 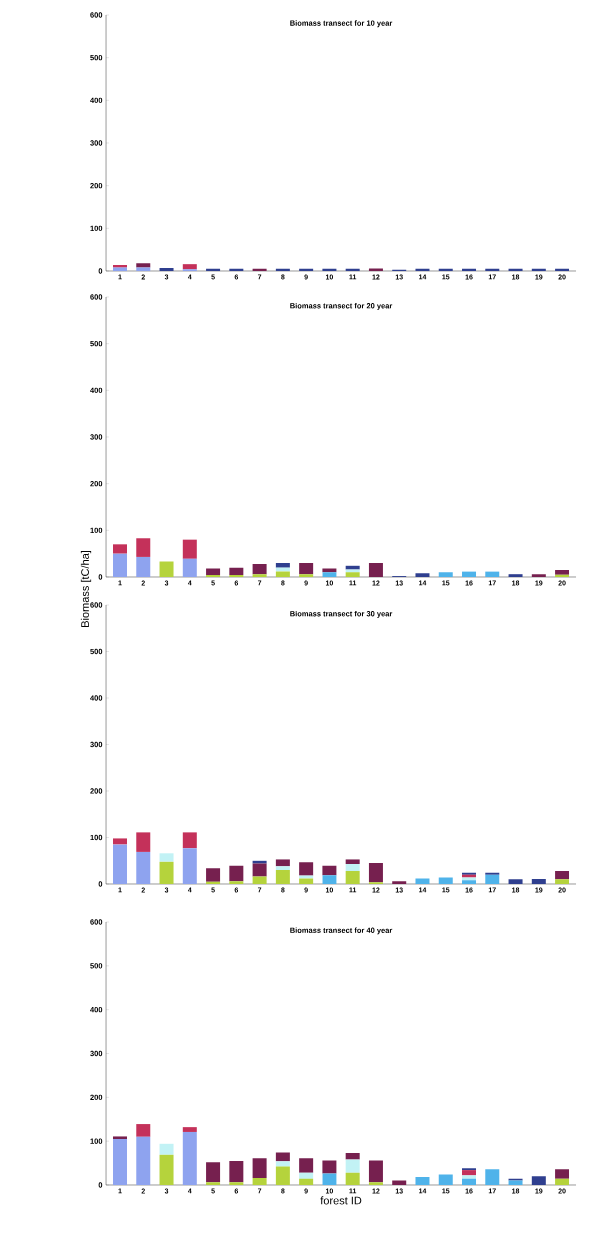 What do you see at coordinates (341, 1200) in the screenshot?
I see `x-axis-title: forest ID` at bounding box center [341, 1200].